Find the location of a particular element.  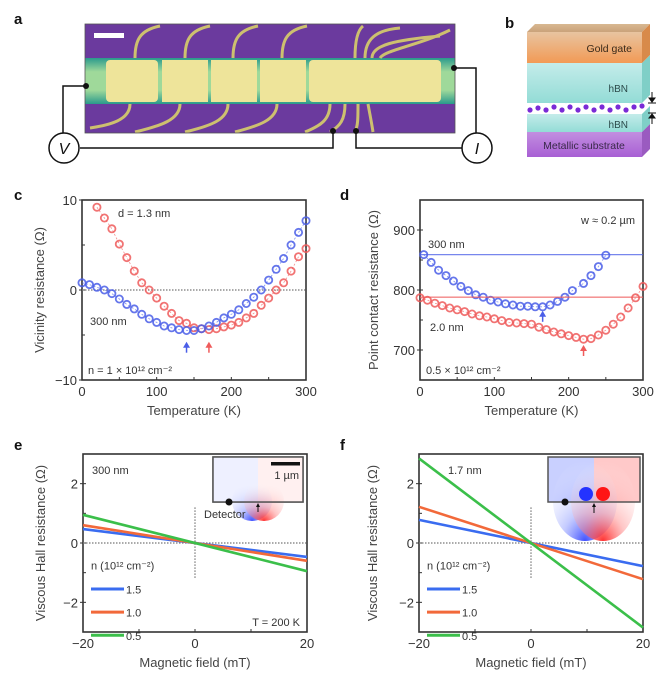

ammeter-symbol: I is located at coordinates (477, 149).